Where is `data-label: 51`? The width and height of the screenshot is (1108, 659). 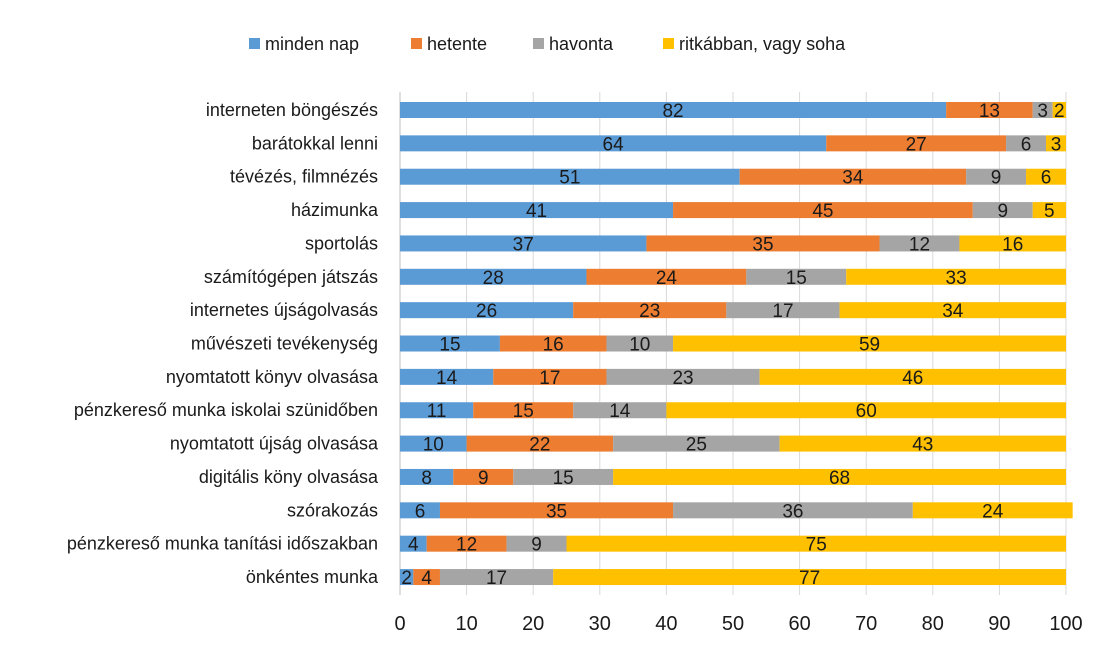 data-label: 51 is located at coordinates (569, 178).